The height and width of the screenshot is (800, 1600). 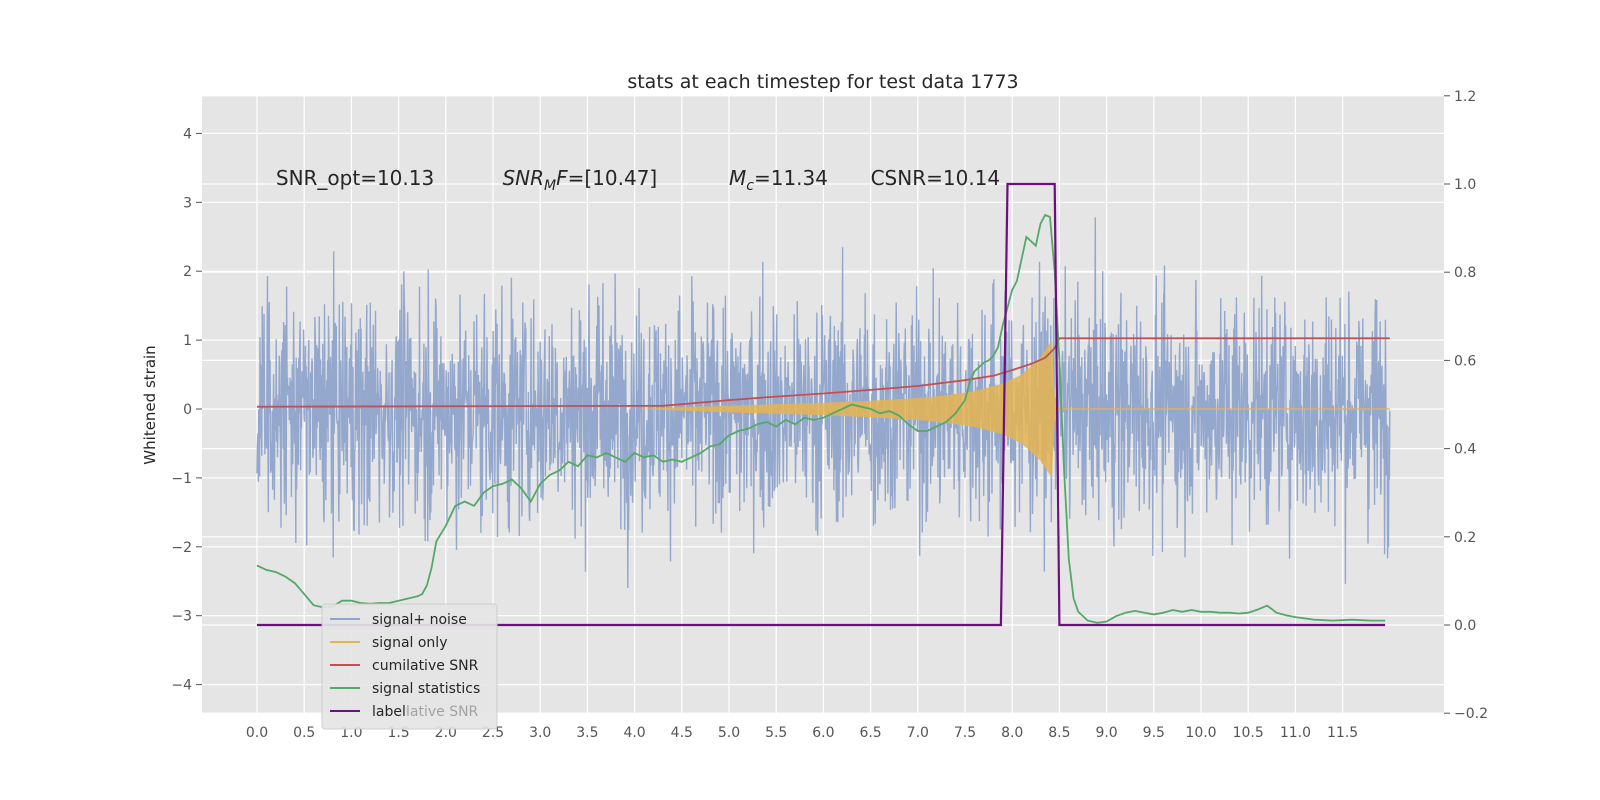 What do you see at coordinates (918, 733) in the screenshot?
I see `x-tick-label: 7.0` at bounding box center [918, 733].